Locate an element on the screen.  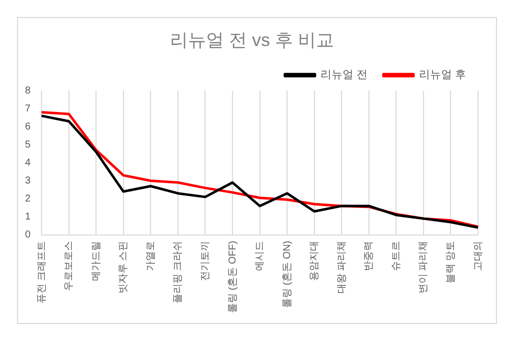
y-tick-label: 5 is located at coordinates (28, 144).